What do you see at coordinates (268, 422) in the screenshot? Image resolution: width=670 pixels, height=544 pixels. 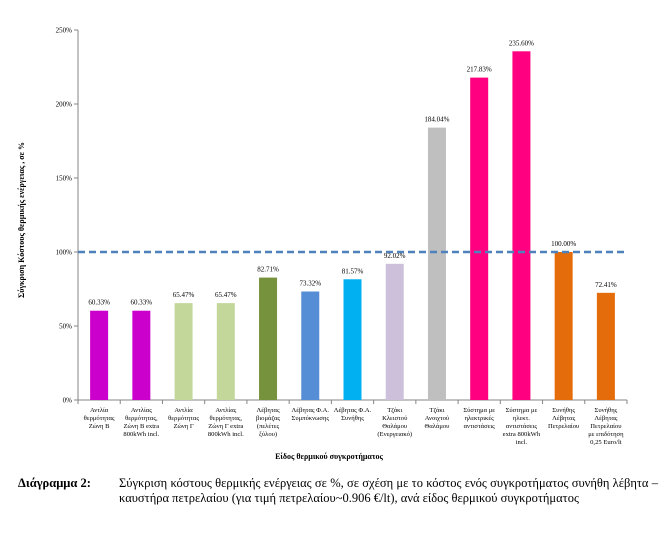 I see `category-label: Λέβητας βιομάζας (πελέτες ξύλου)` at bounding box center [268, 422].